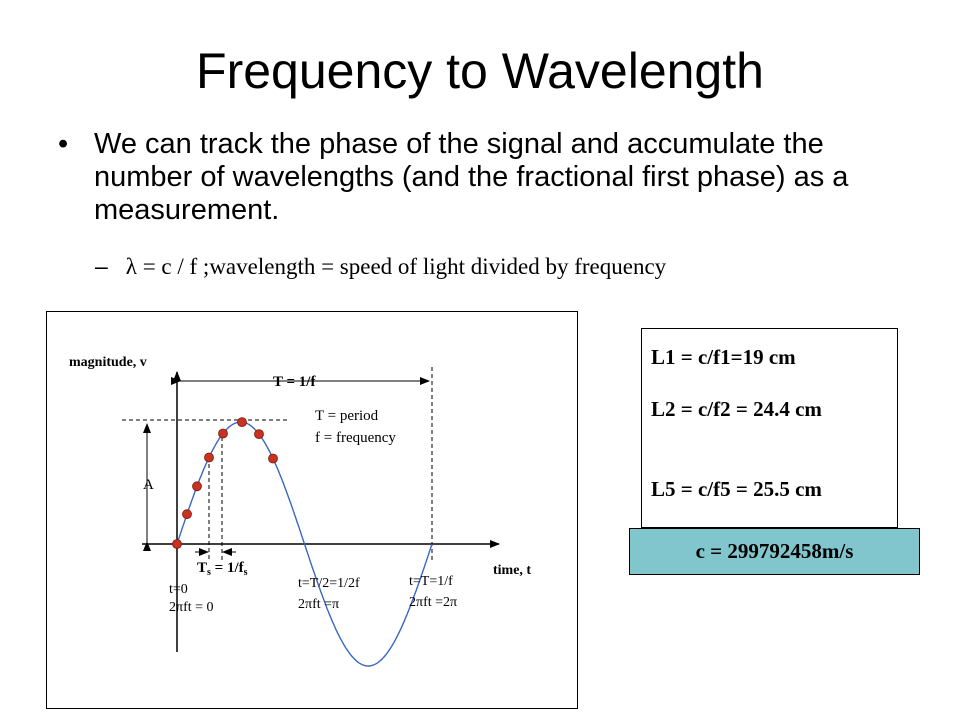  I want to click on wavelength-l1: L1 = c/f1=19 cm, so click(723, 357).